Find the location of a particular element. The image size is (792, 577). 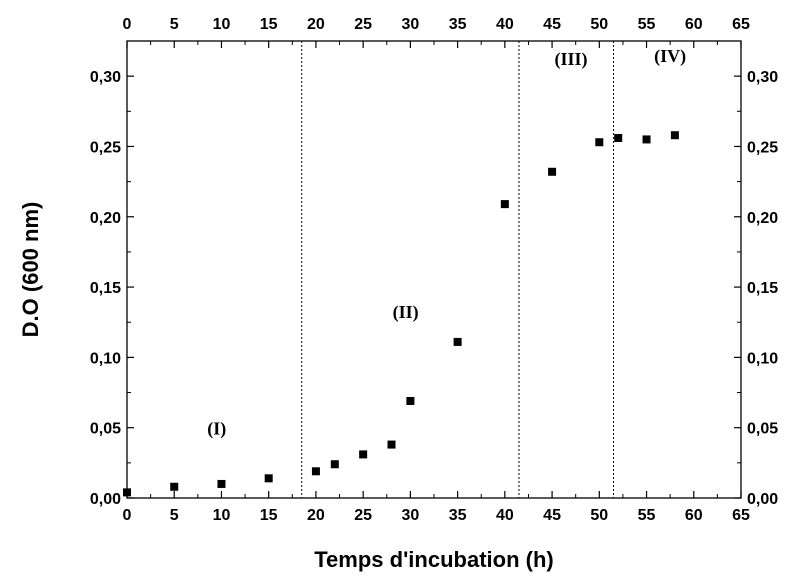

x-tick-label: 45 is located at coordinates (552, 515).